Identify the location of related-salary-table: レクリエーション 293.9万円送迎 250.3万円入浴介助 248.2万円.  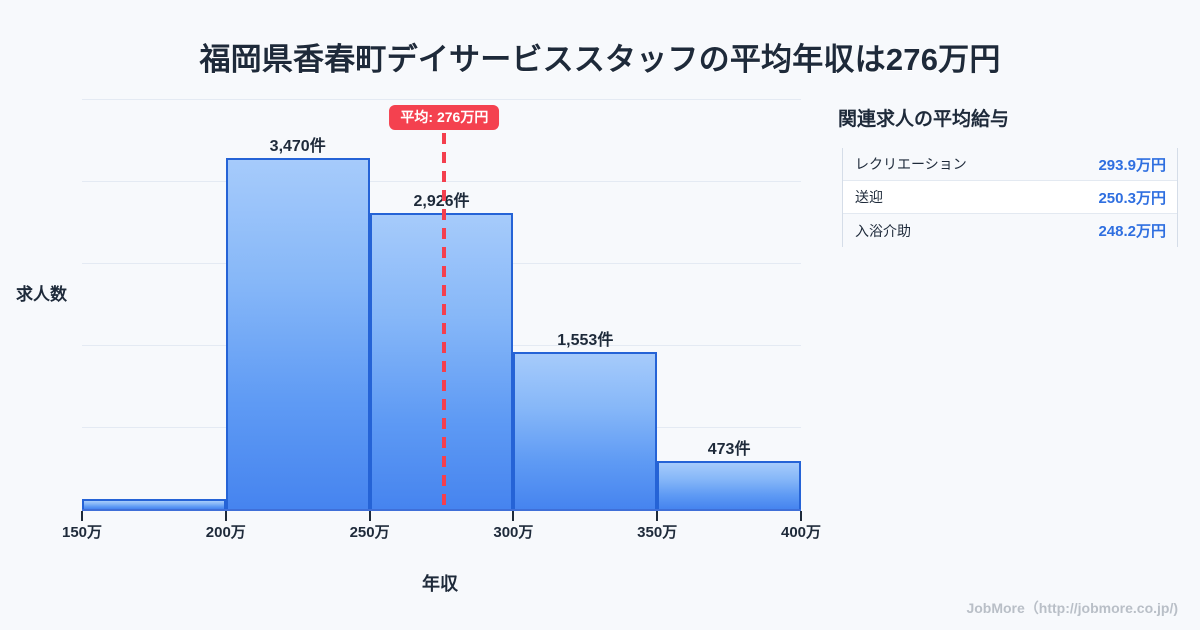
(1010, 197).